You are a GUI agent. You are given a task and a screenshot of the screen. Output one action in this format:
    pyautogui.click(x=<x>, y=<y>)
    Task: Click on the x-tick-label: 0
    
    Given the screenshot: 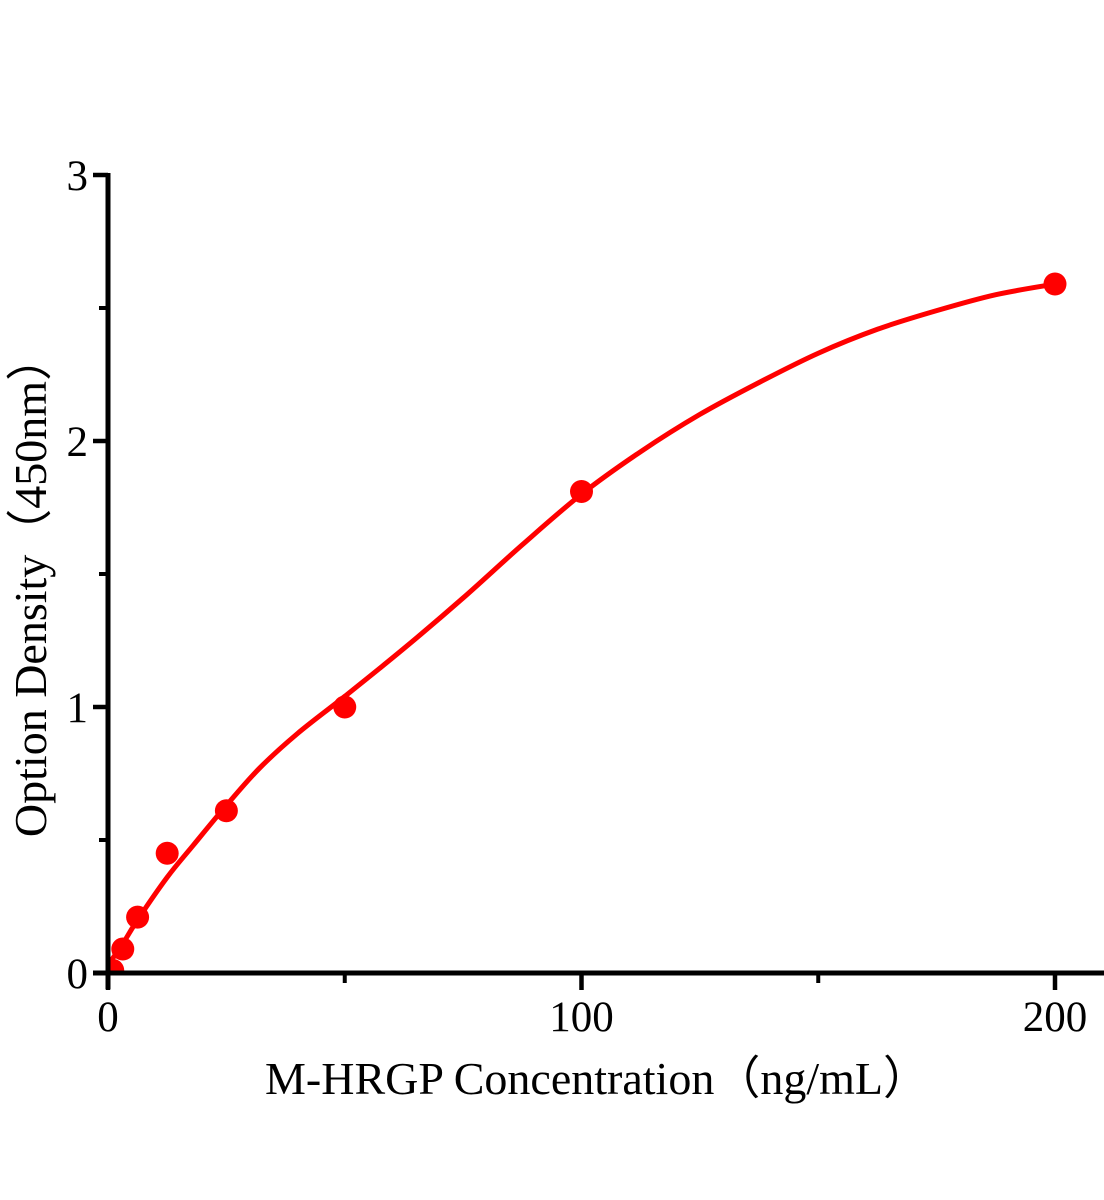 What is the action you would take?
    pyautogui.click(x=108, y=1017)
    